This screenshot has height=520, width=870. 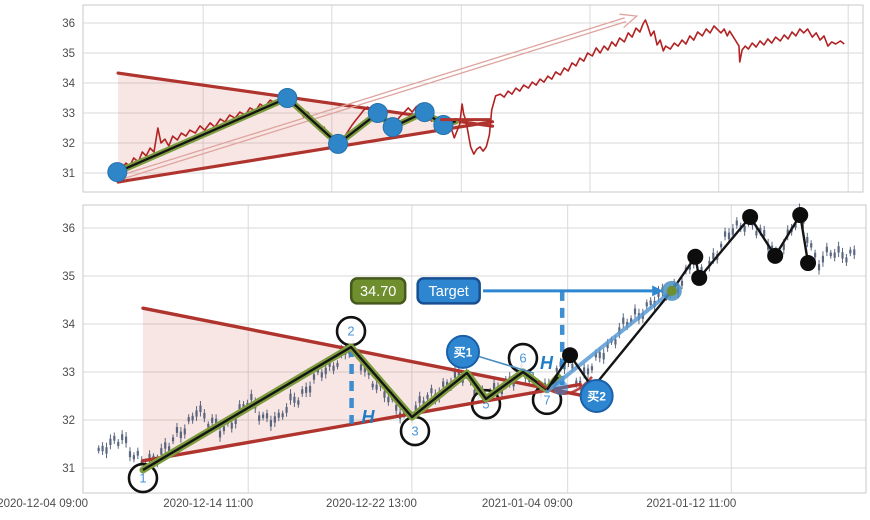 I want to click on entry-dot, so click(x=561, y=388).